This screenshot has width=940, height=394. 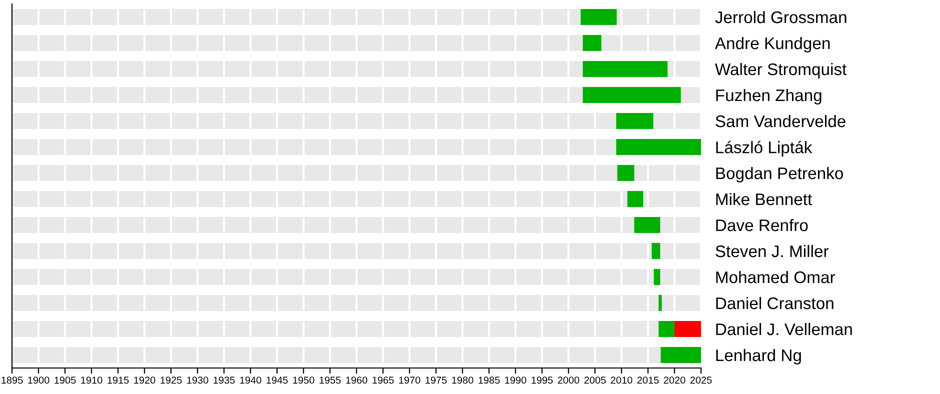 What do you see at coordinates (764, 148) in the screenshot?
I see `y-tick-label: László Lipták` at bounding box center [764, 148].